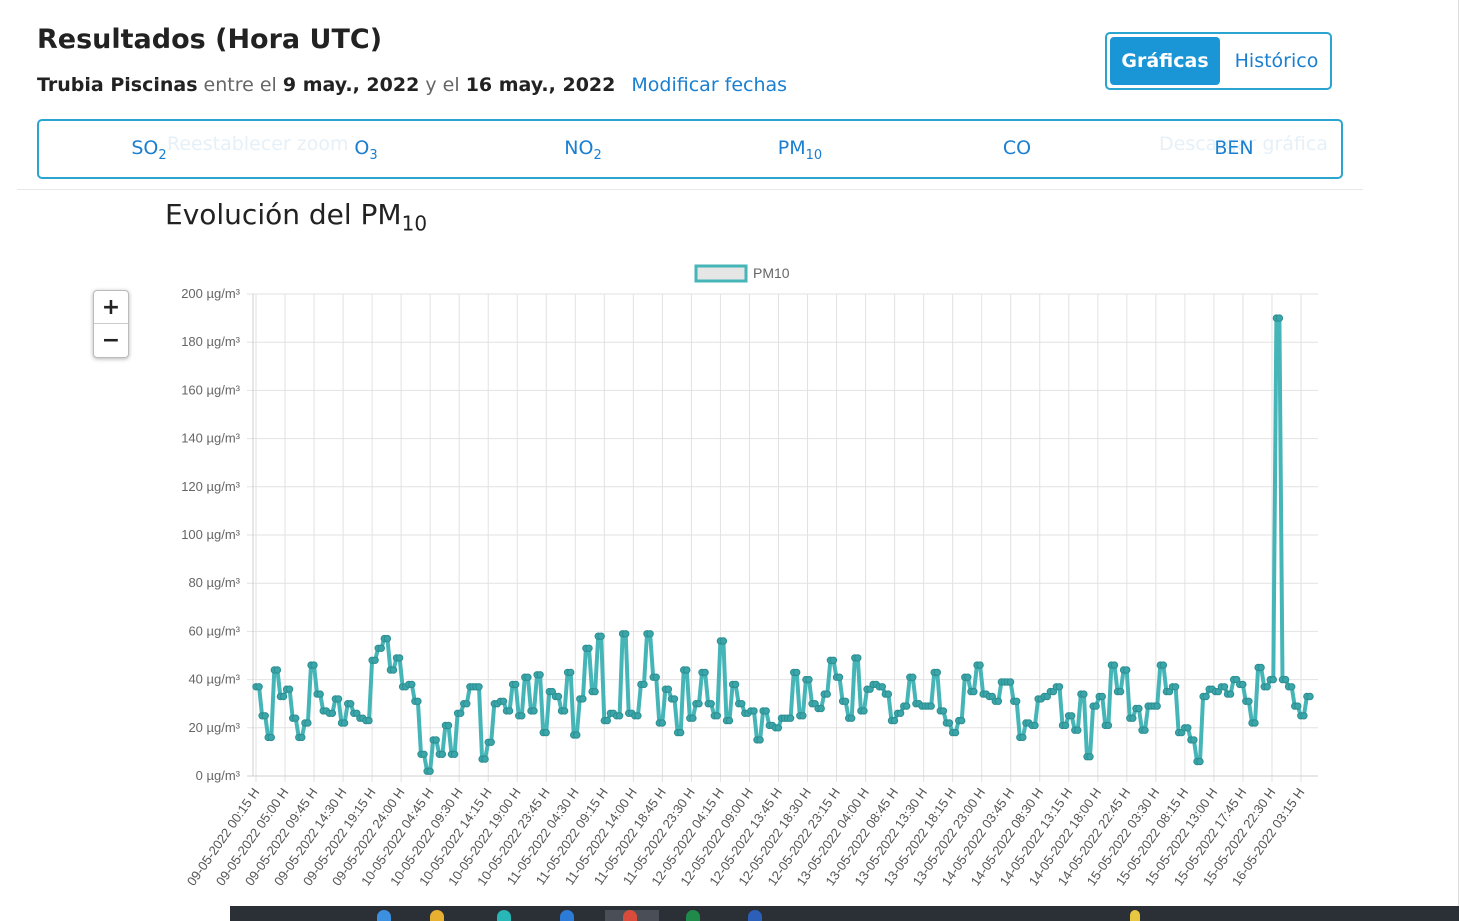 Image resolution: width=1459 pixels, height=921 pixels. I want to click on tab-co: CO, so click(1017, 148).